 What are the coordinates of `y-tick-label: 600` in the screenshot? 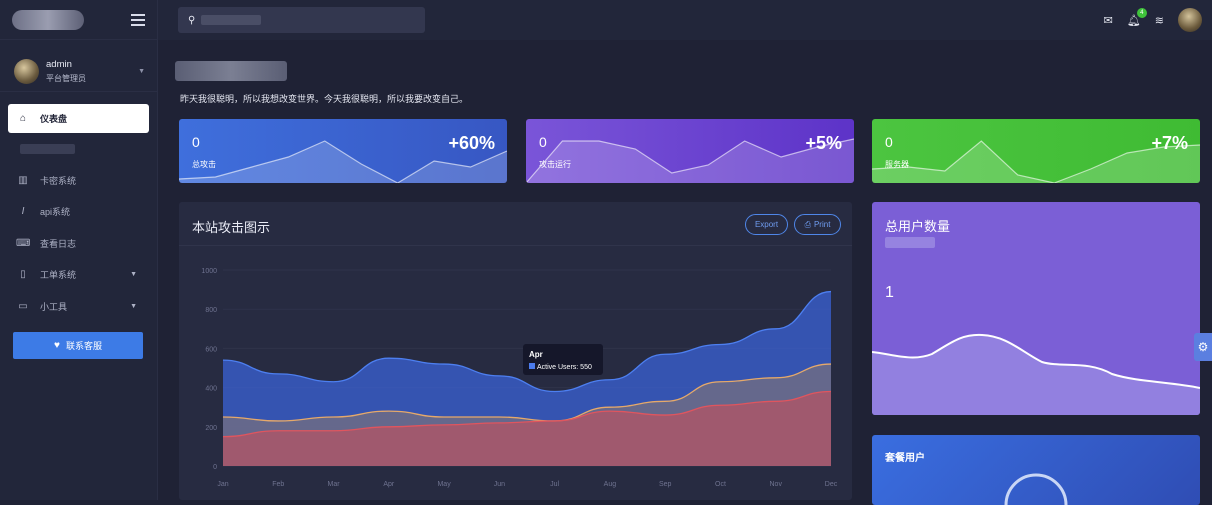 It's located at (211, 349).